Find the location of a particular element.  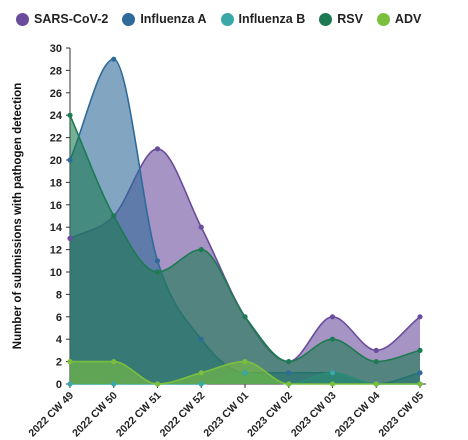

y-tick-label: 6 is located at coordinates (59, 318).